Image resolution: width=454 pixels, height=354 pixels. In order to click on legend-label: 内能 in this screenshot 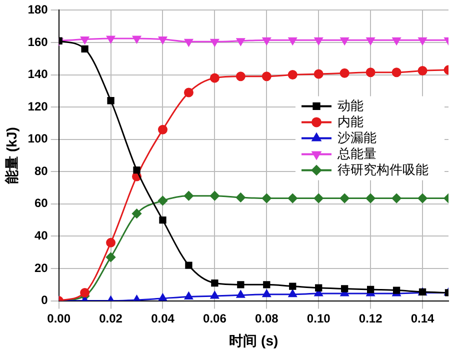, I will do `click(351, 121)`.